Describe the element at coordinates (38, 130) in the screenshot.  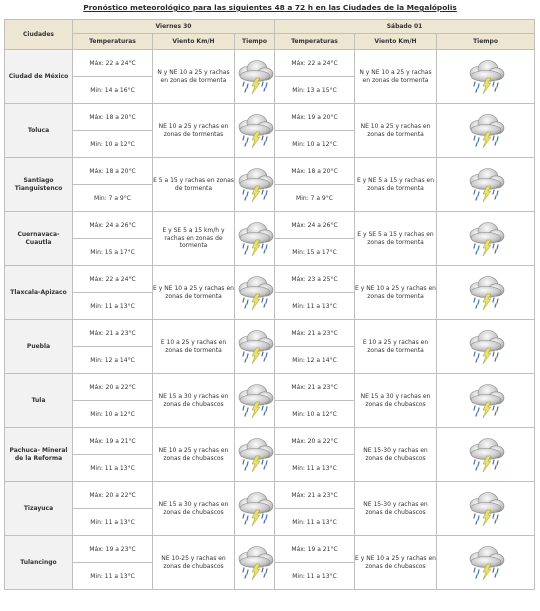
I see `city-name: Toluca` at that location.